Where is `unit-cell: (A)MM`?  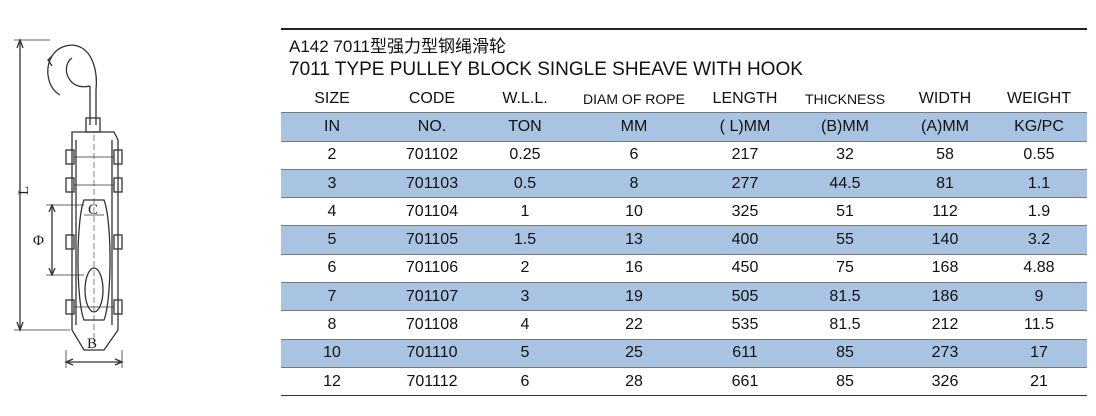 unit-cell: (A)MM is located at coordinates (945, 127).